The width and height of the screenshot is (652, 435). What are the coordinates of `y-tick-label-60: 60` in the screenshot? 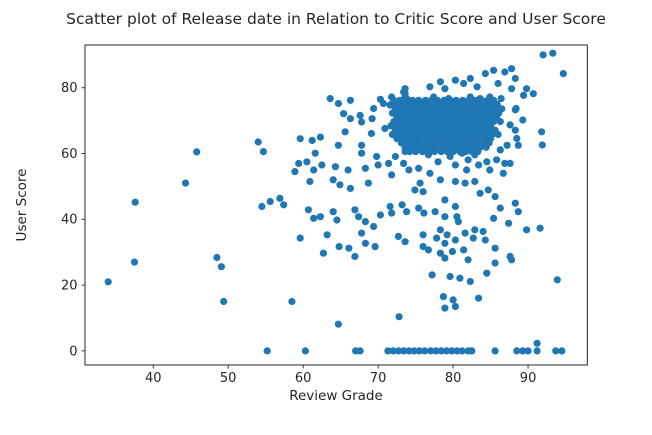 It's located at (69, 154).